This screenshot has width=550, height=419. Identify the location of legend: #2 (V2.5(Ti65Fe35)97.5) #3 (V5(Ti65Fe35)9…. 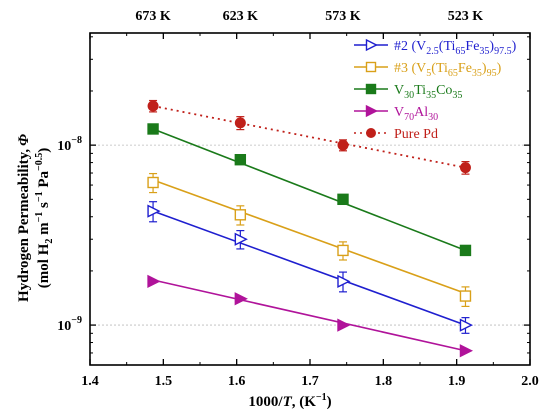
(435, 90).